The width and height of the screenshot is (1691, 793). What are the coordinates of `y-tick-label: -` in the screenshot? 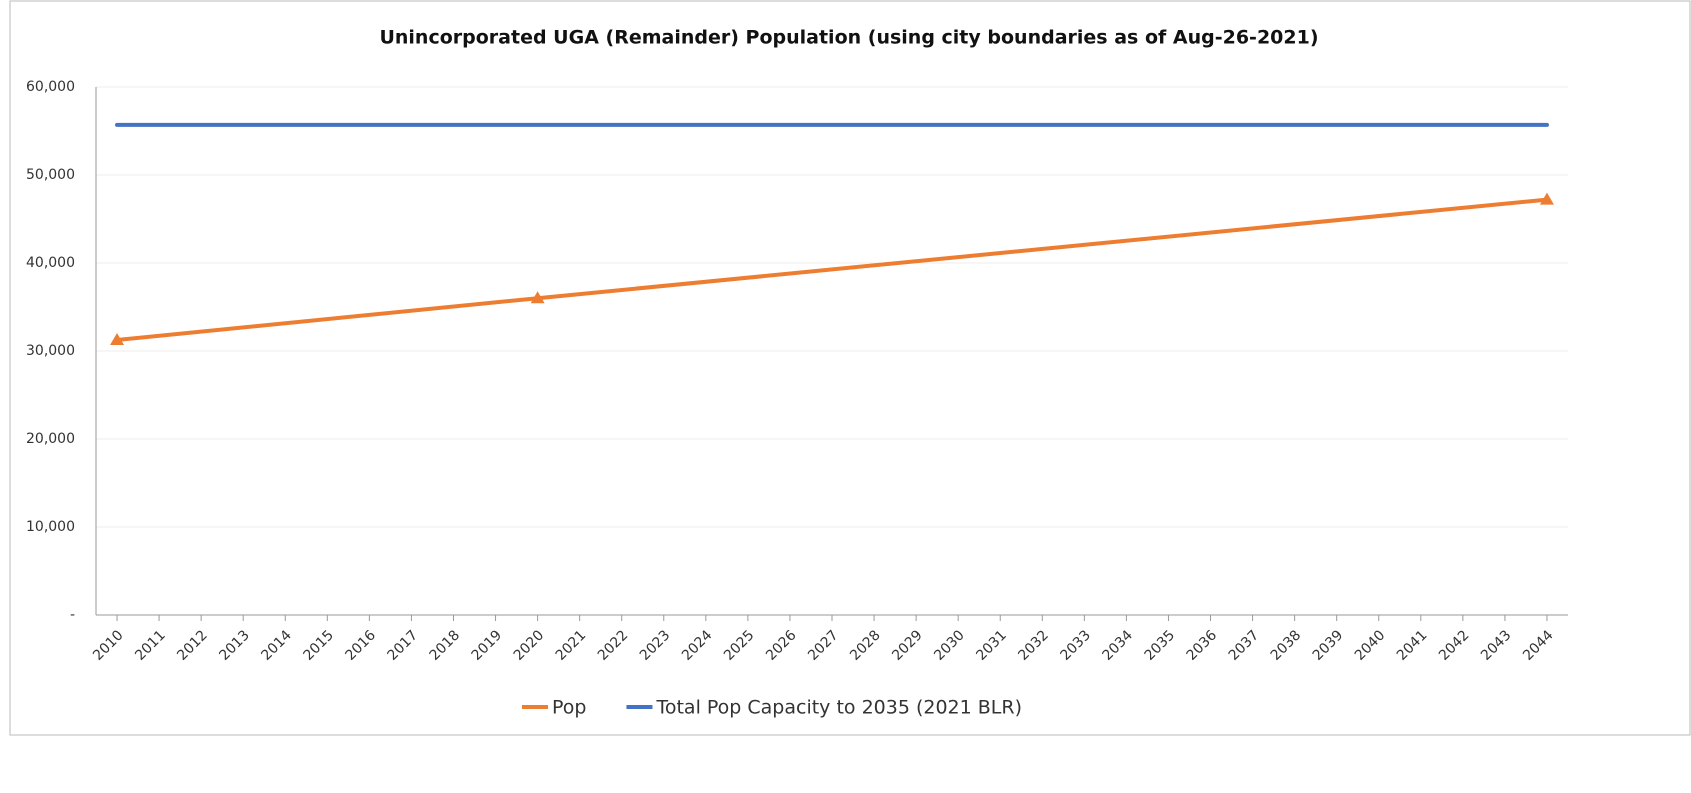 It's located at (72, 615).